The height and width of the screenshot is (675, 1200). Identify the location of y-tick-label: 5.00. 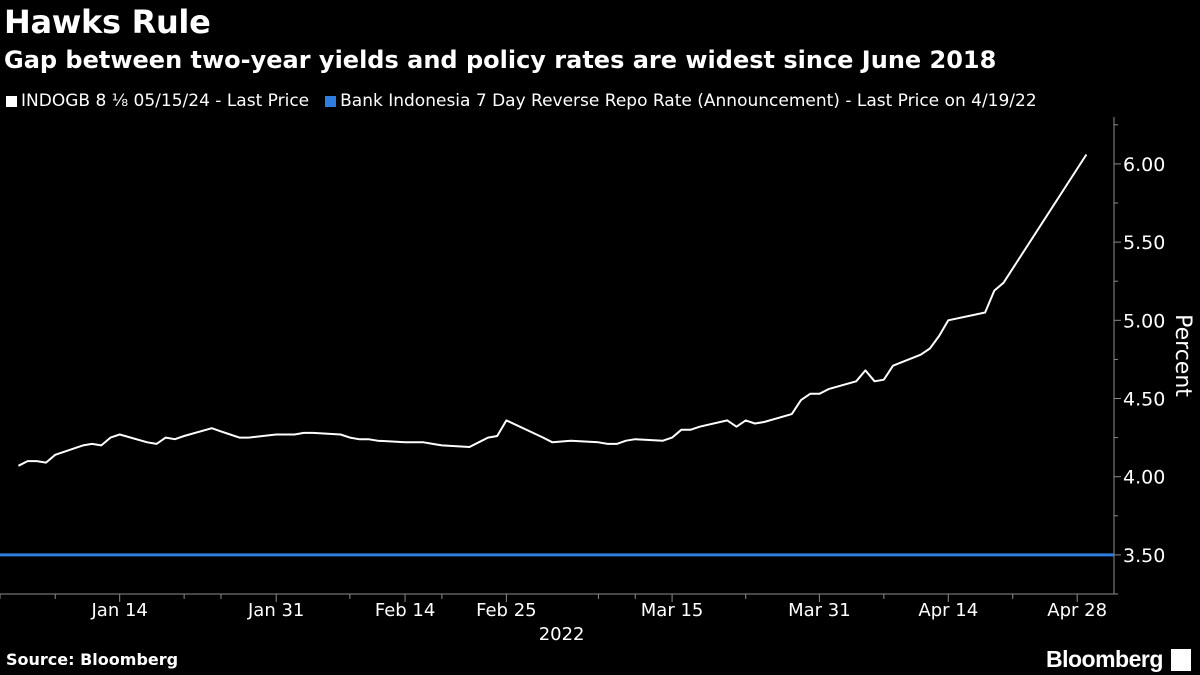
(1144, 321).